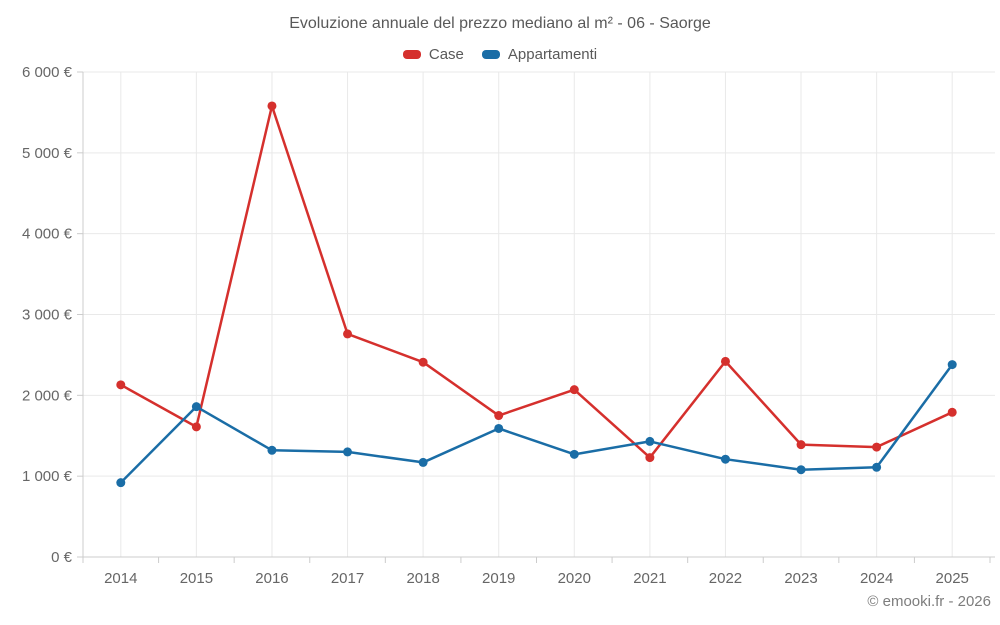  I want to click on case-point-2018, so click(423, 362).